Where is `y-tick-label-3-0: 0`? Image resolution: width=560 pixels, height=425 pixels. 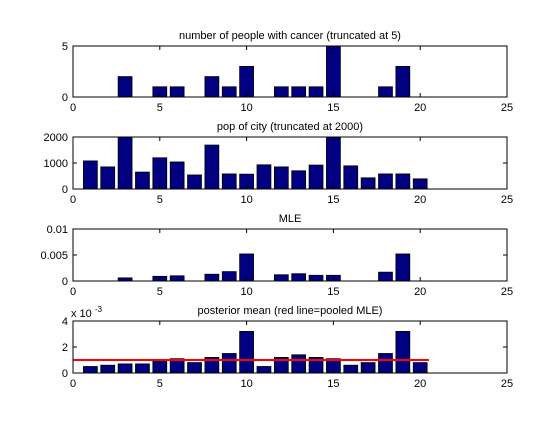
y-tick-label-3-0: 0 is located at coordinates (65, 282).